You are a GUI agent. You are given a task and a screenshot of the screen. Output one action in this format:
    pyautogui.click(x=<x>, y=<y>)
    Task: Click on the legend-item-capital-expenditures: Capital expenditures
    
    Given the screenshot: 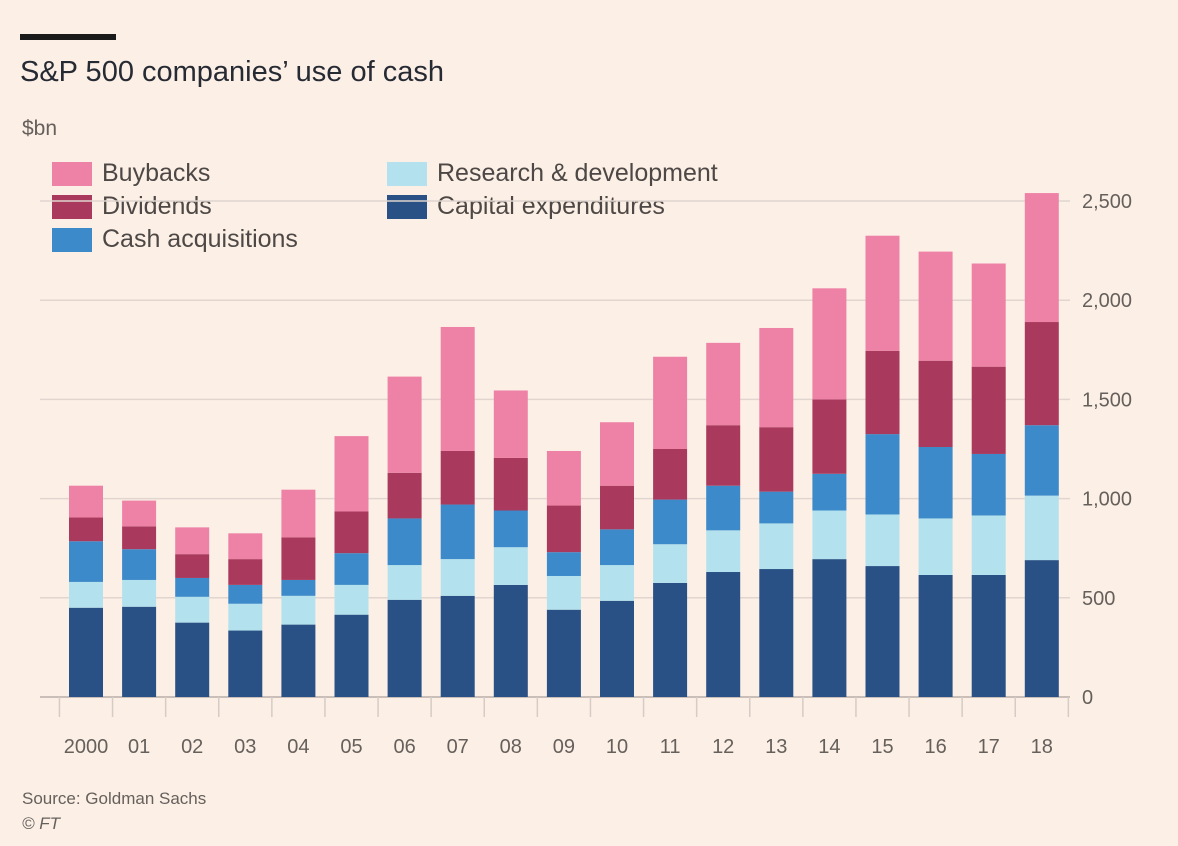 What is the action you would take?
    pyautogui.click(x=526, y=206)
    